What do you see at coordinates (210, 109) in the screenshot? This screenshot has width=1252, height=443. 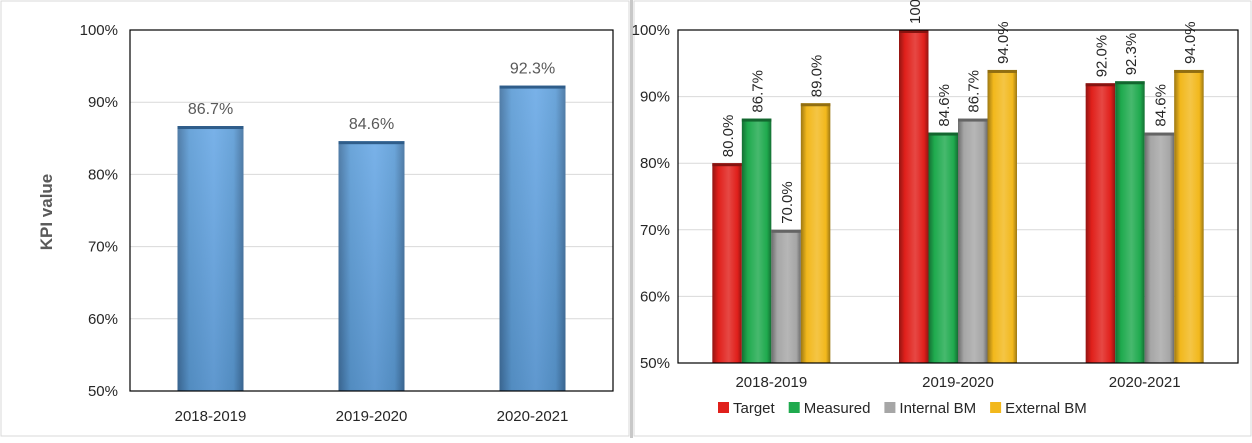 I see `left-data-label: 86.7%` at bounding box center [210, 109].